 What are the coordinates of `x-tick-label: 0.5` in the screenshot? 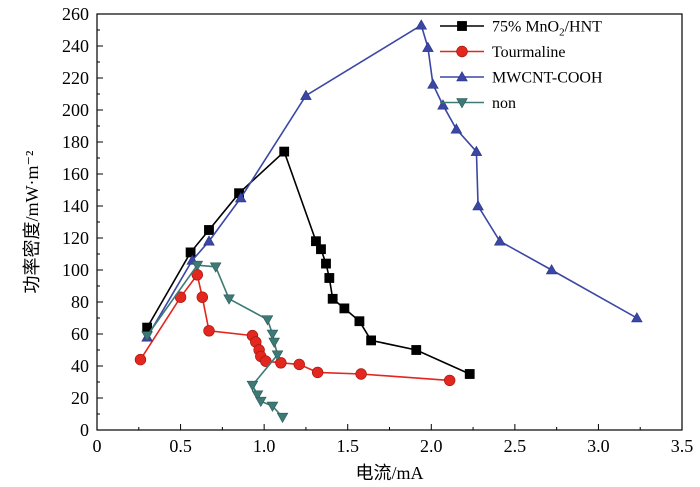 It's located at (180, 446).